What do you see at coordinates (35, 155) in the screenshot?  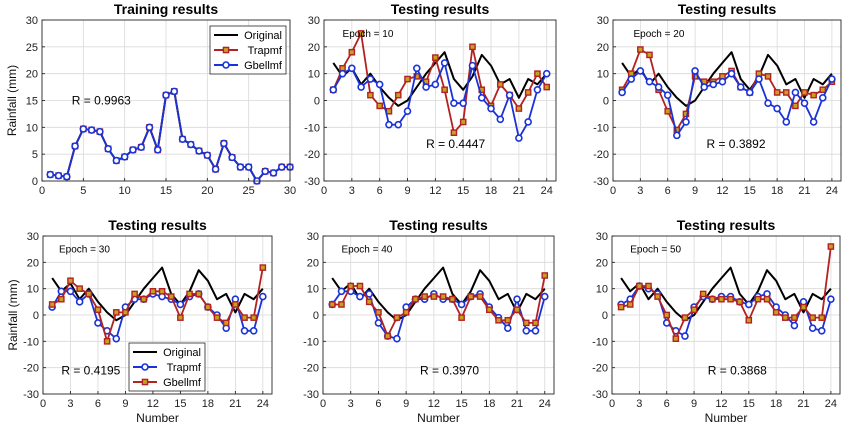 I see `y-tick-label: 5` at bounding box center [35, 155].